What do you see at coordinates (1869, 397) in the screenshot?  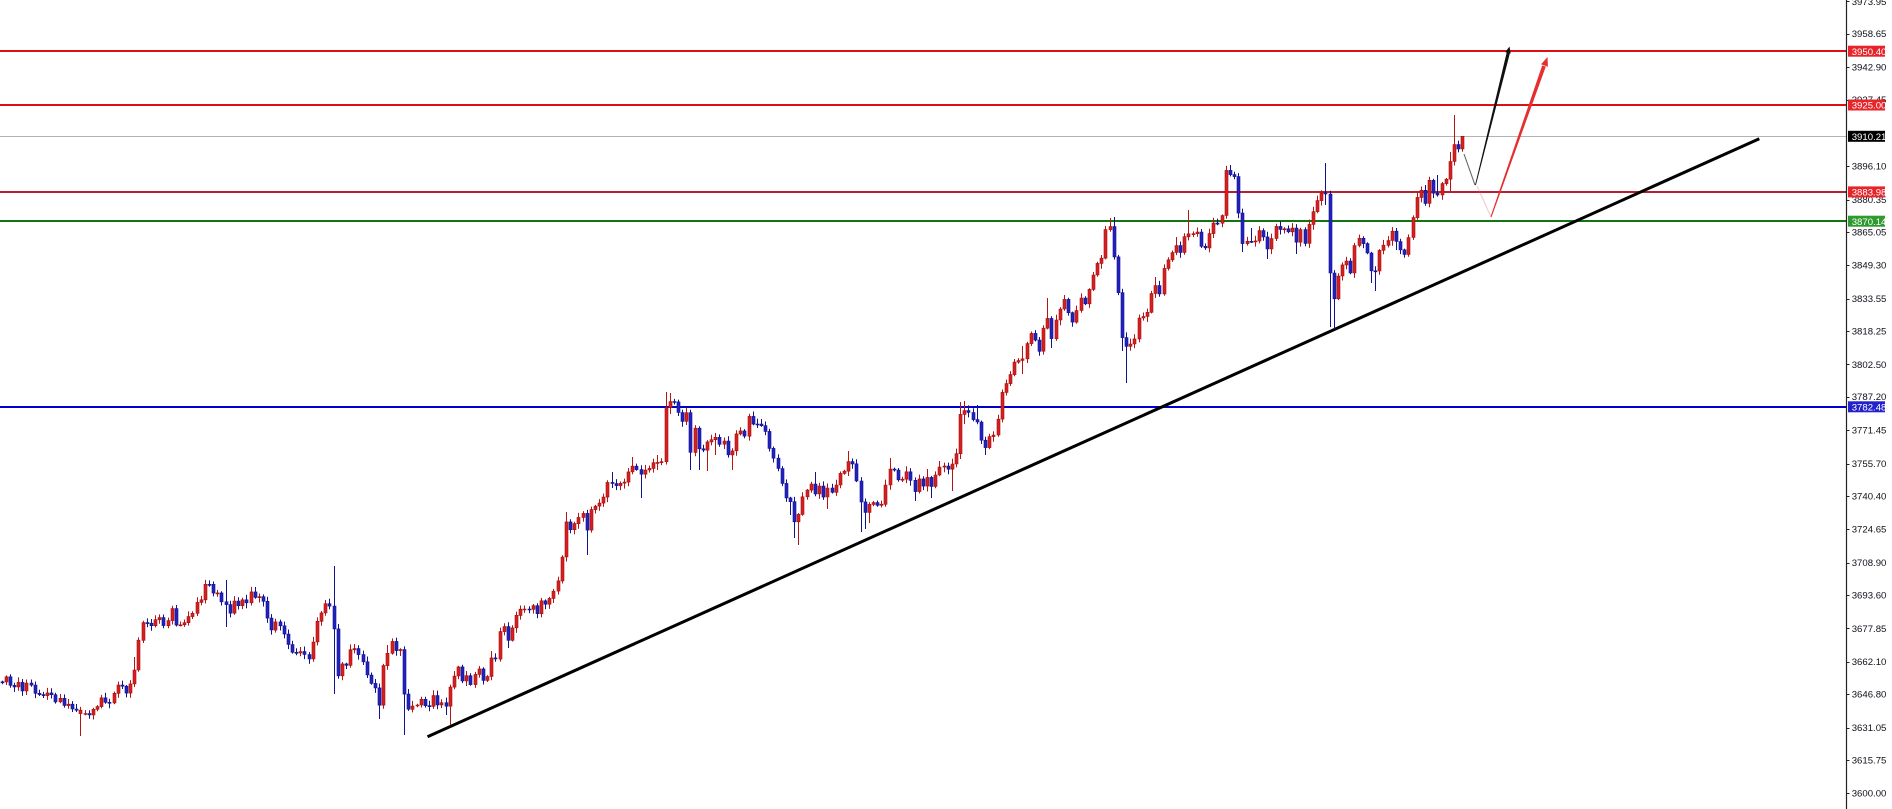 I see `svg-text: 3787.20` at bounding box center [1869, 397].